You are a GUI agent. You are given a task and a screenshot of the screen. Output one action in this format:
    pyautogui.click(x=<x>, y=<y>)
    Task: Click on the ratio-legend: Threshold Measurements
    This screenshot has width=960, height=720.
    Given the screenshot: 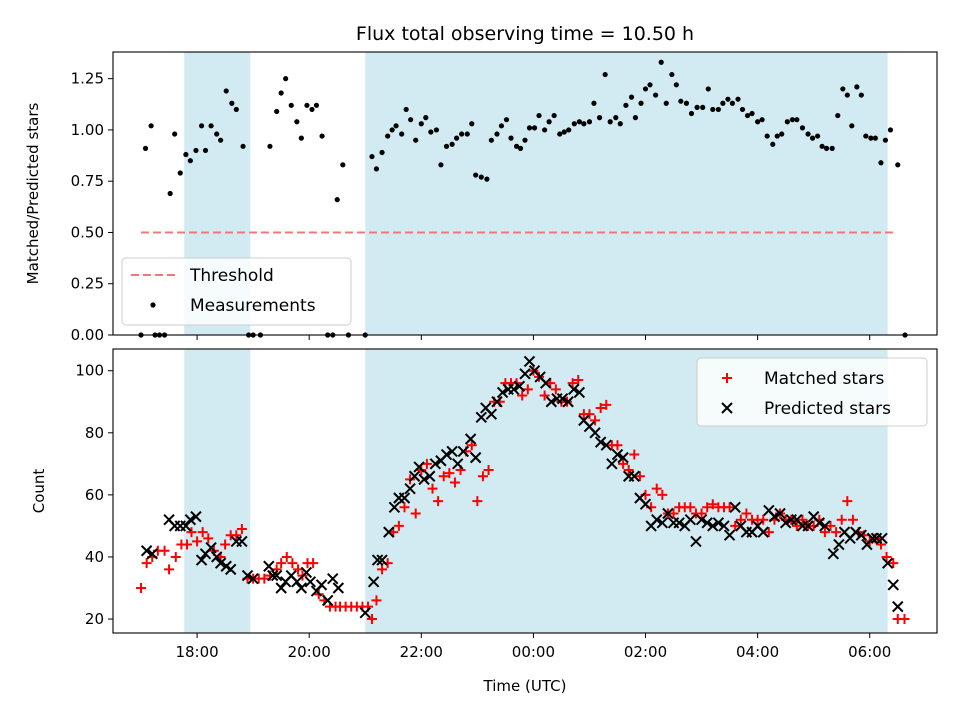 What is the action you would take?
    pyautogui.click(x=236, y=291)
    